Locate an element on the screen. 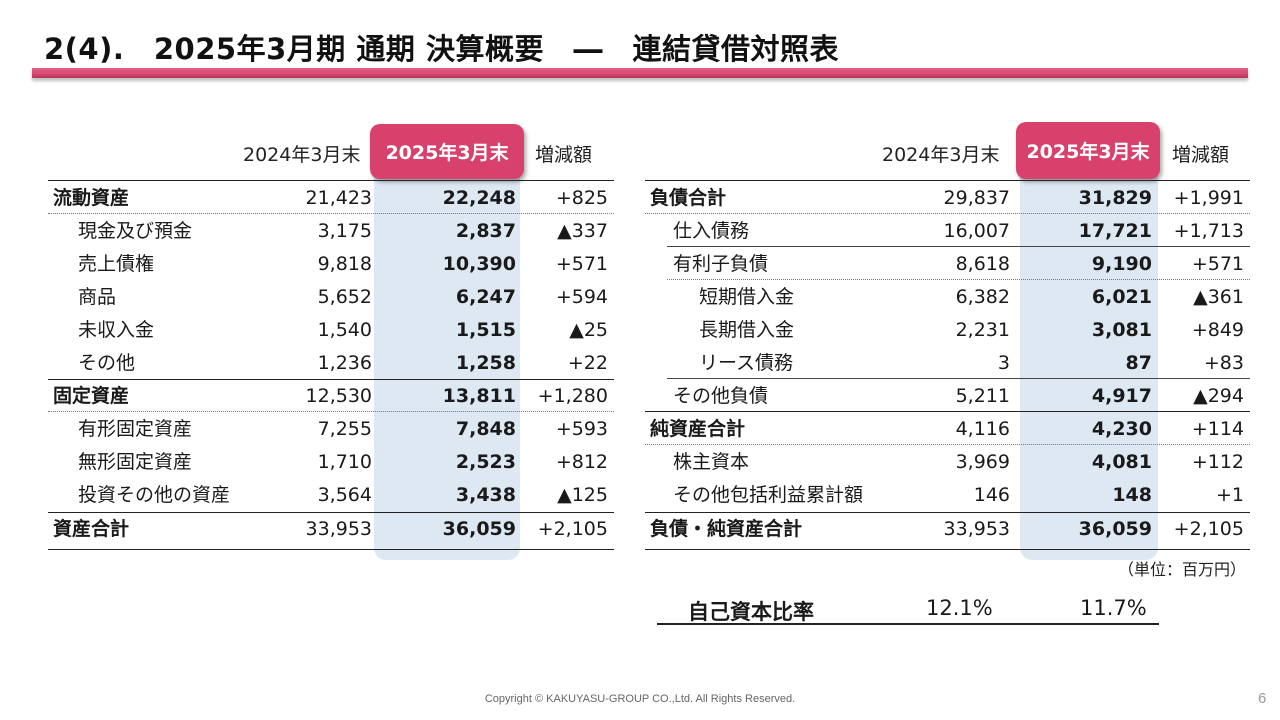  row-curr: 4,081 is located at coordinates (1121, 462).